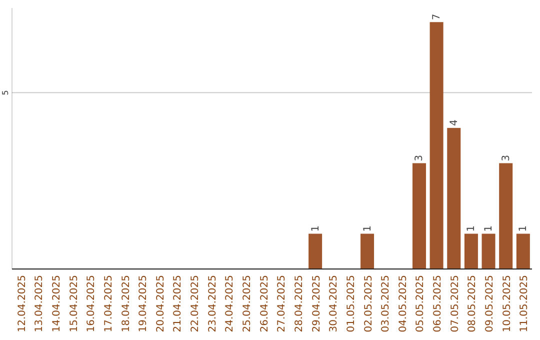  I want to click on x-tick-label: 29.04.2025, so click(316, 303).